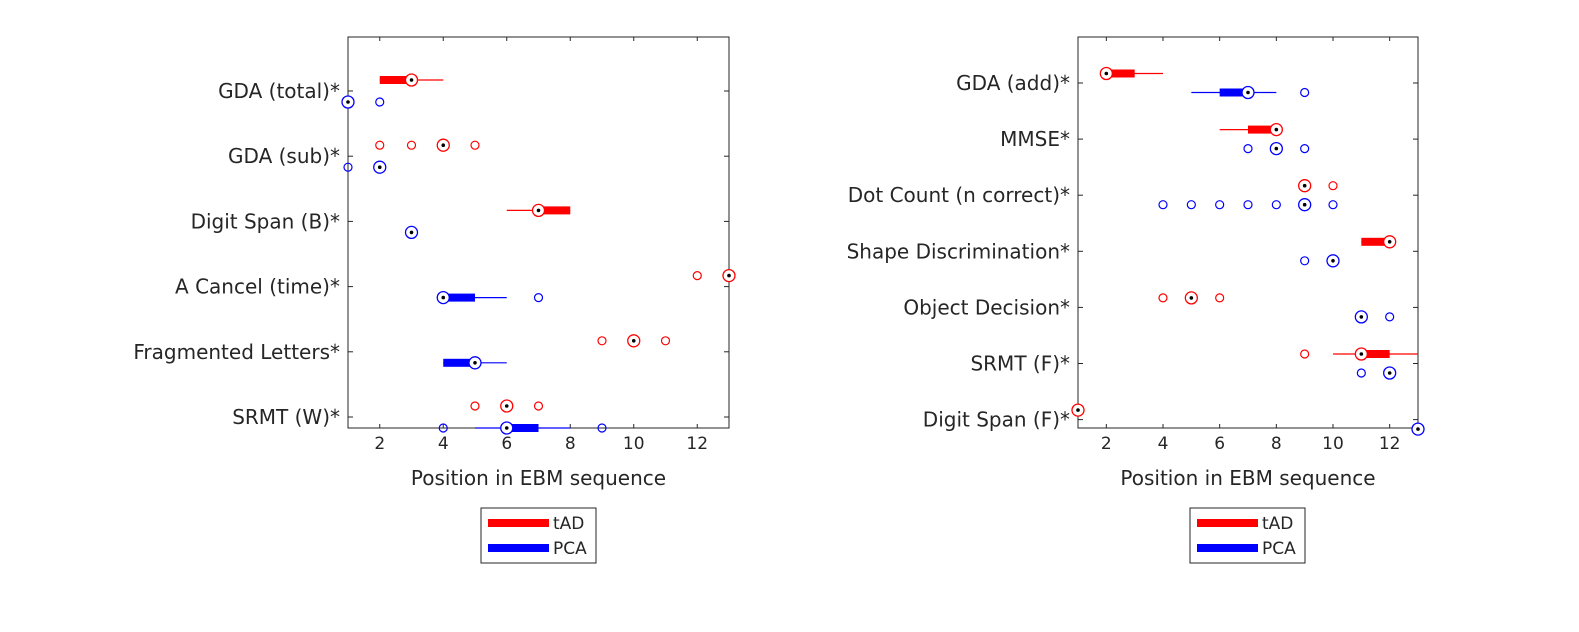  Describe the element at coordinates (1020, 364) in the screenshot. I see `y-category-label: SRMT (F)*` at that location.